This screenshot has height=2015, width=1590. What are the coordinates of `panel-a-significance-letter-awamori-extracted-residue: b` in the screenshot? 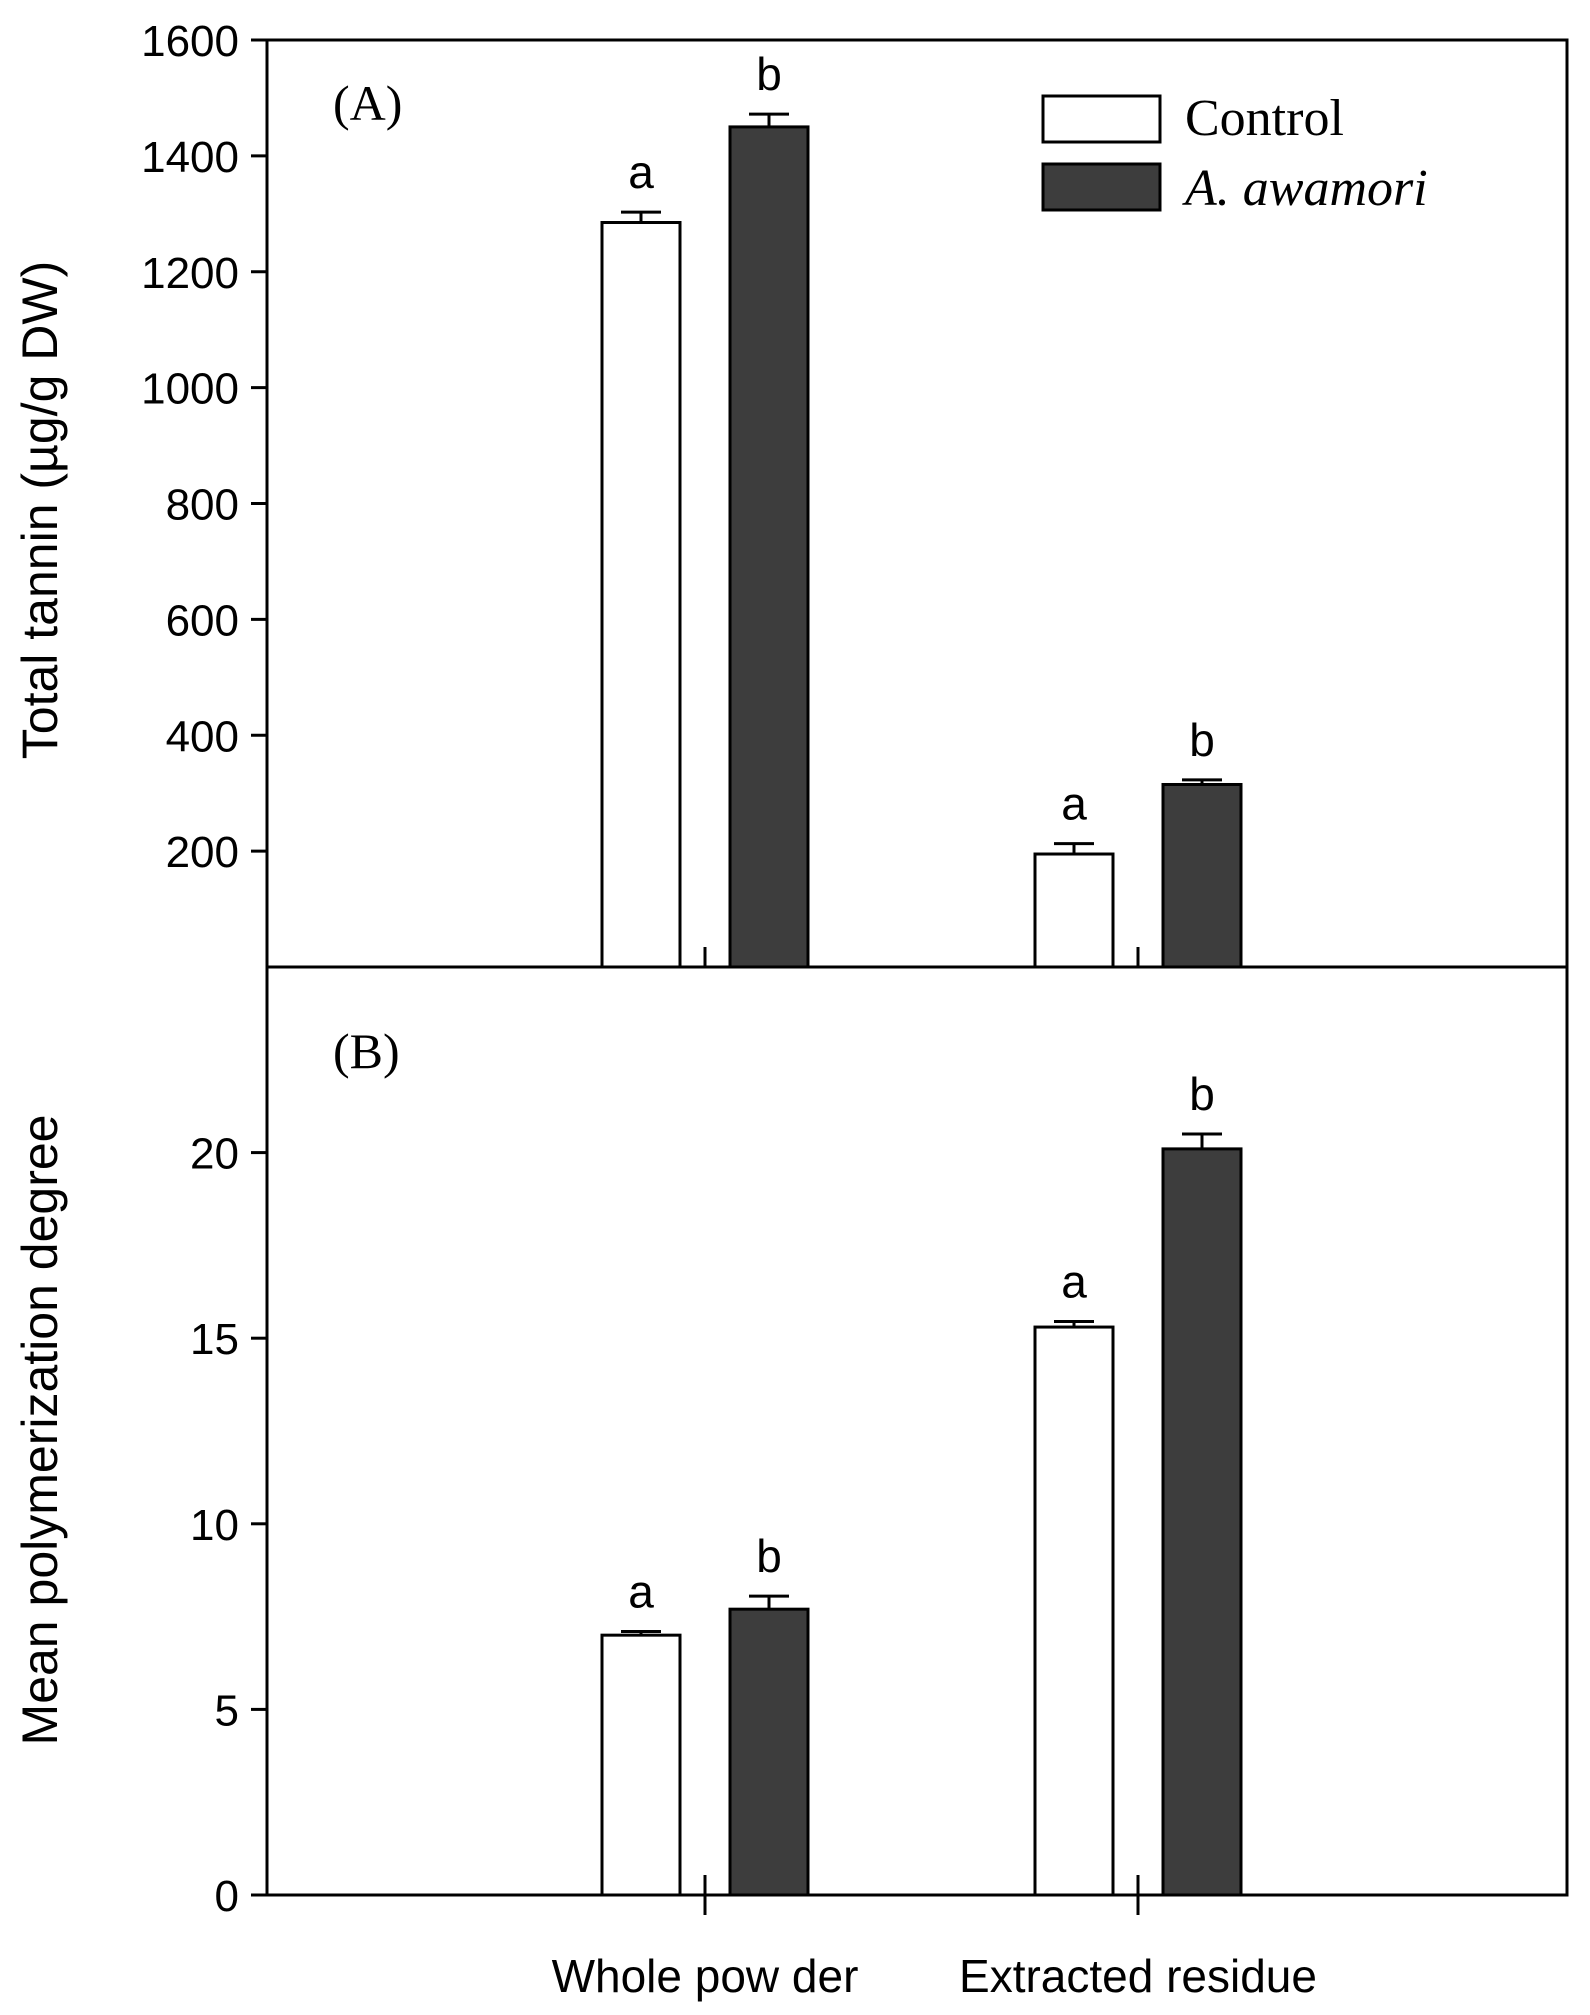 It's located at (1202, 740).